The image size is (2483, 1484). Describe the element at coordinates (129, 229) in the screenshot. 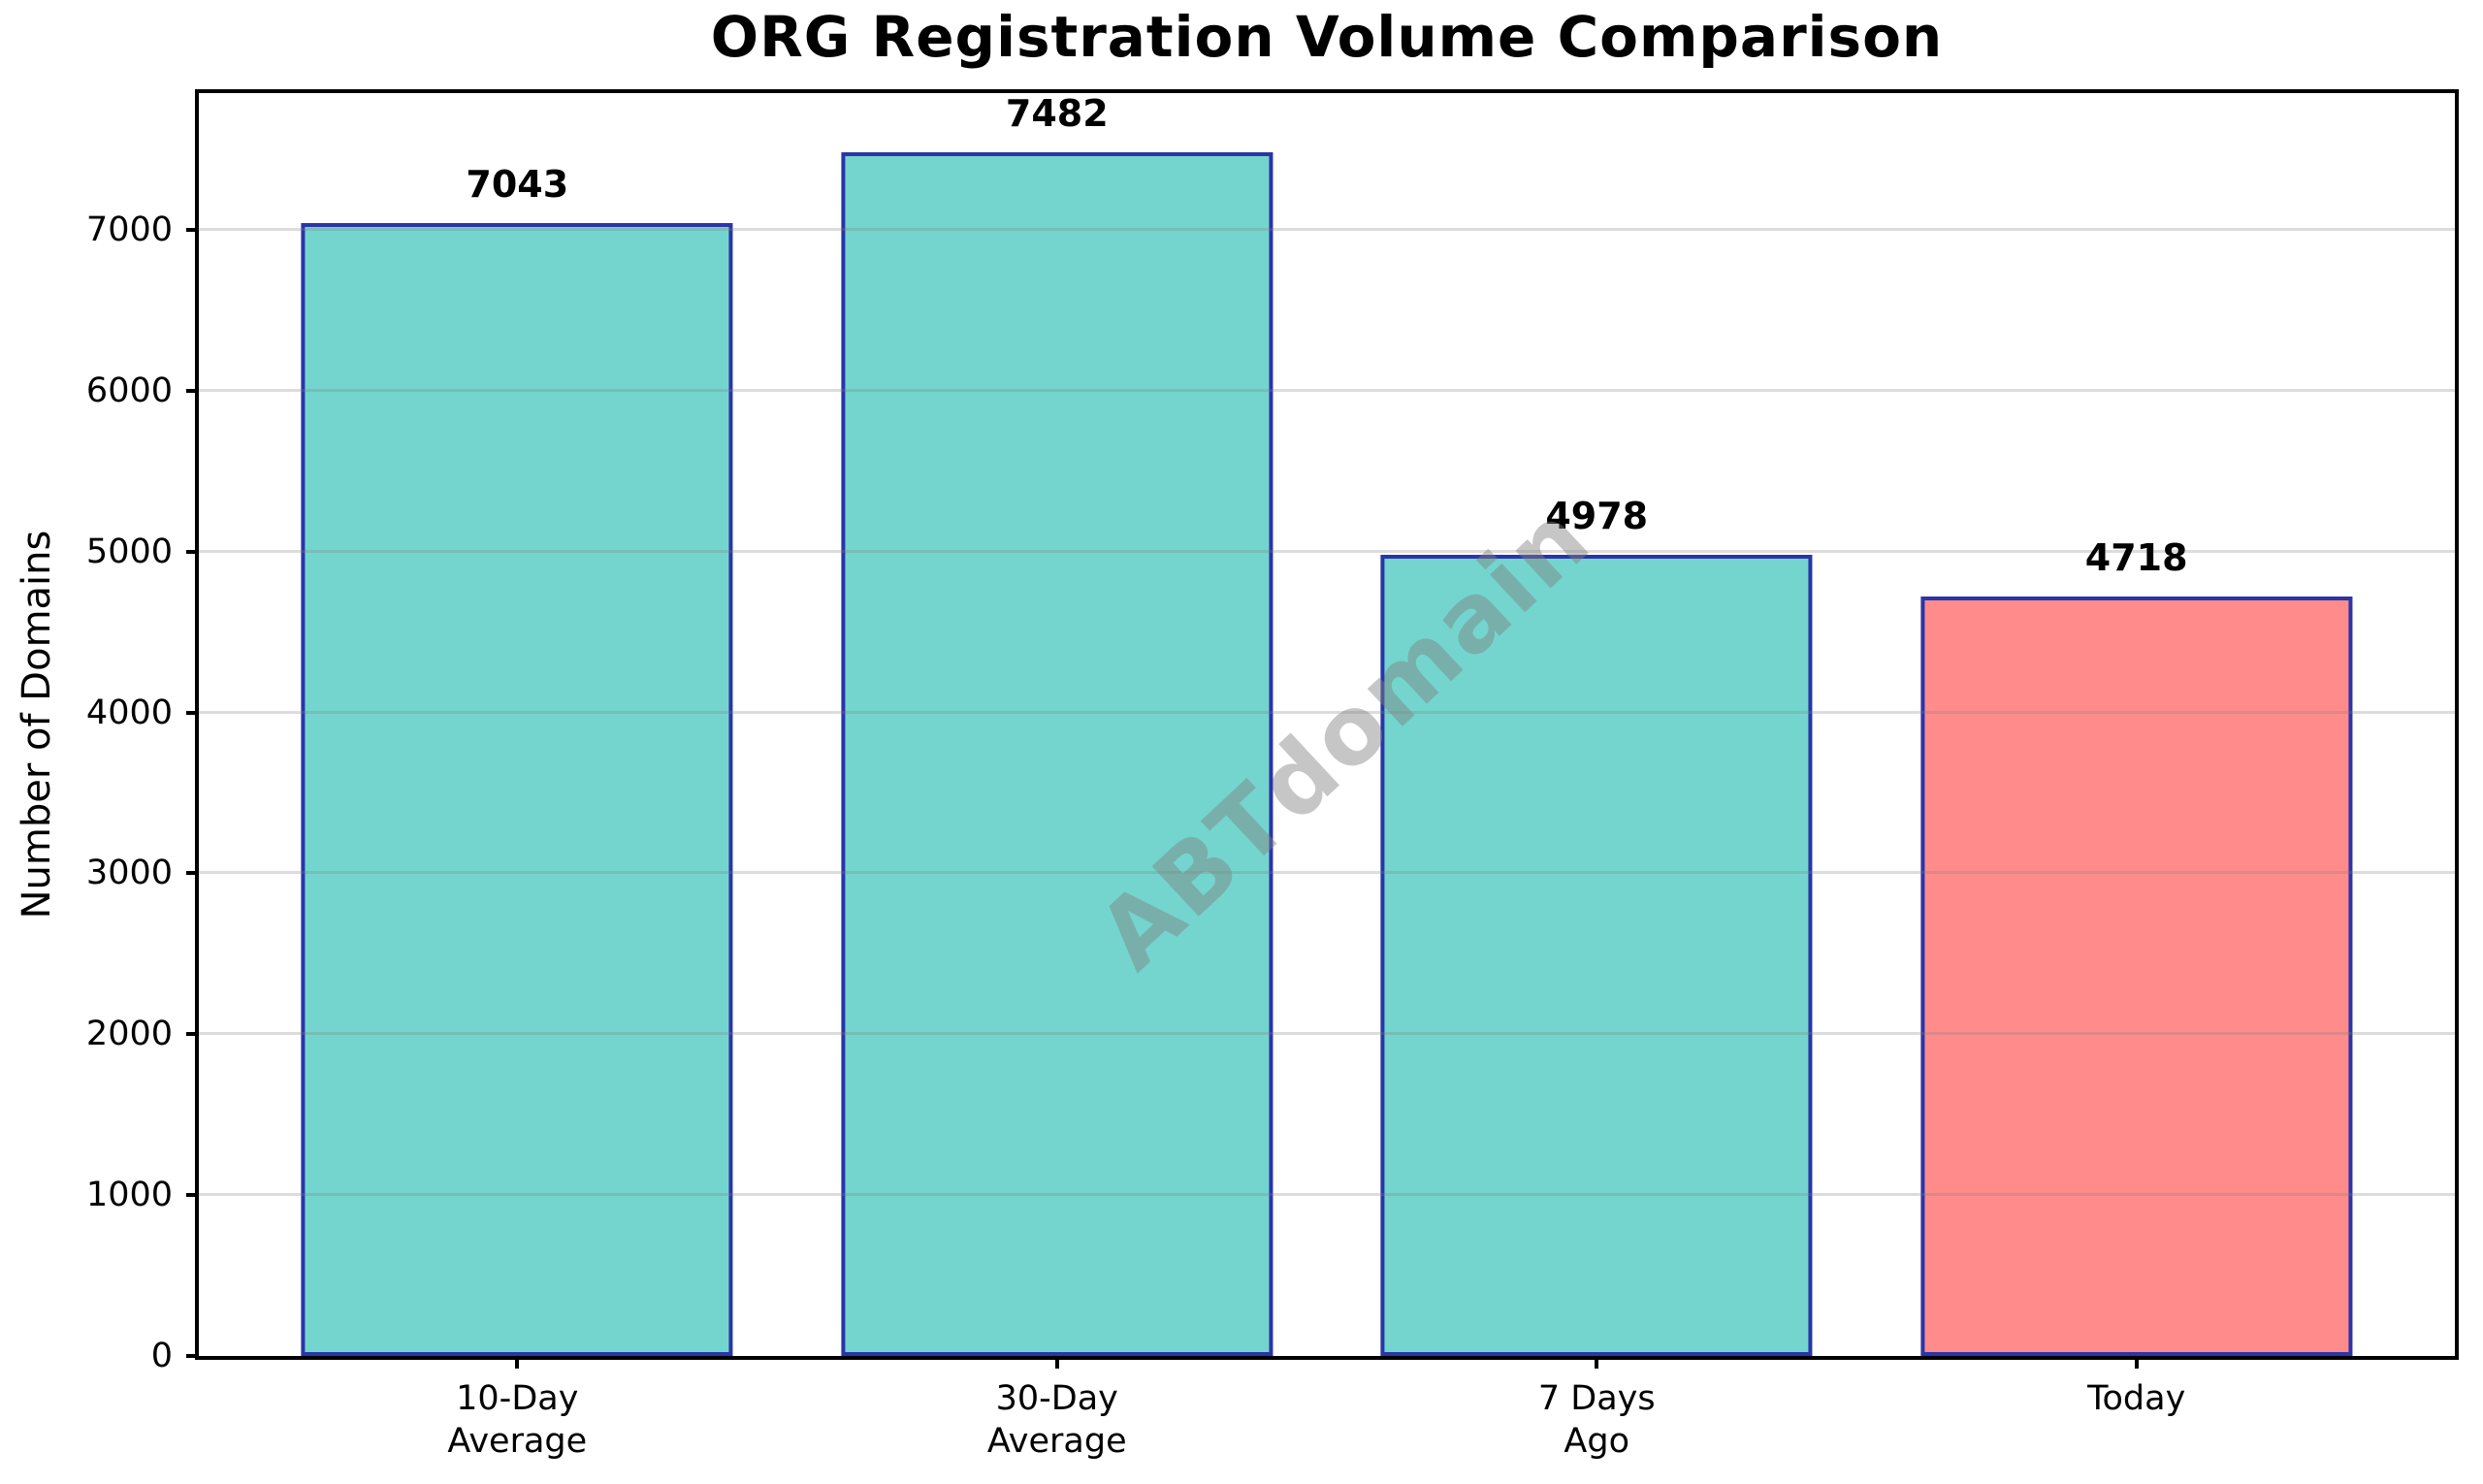

I see `y-tick-label-7000: 7000` at that location.